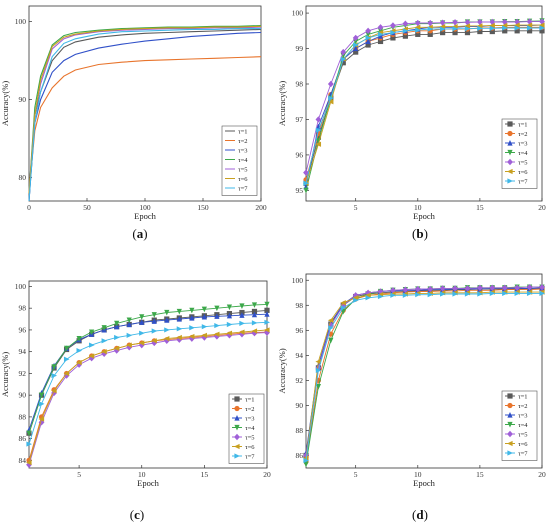 The width and height of the screenshot is (550, 531). Describe the element at coordinates (139, 233) in the screenshot. I see `panel-caption: (a)` at that location.